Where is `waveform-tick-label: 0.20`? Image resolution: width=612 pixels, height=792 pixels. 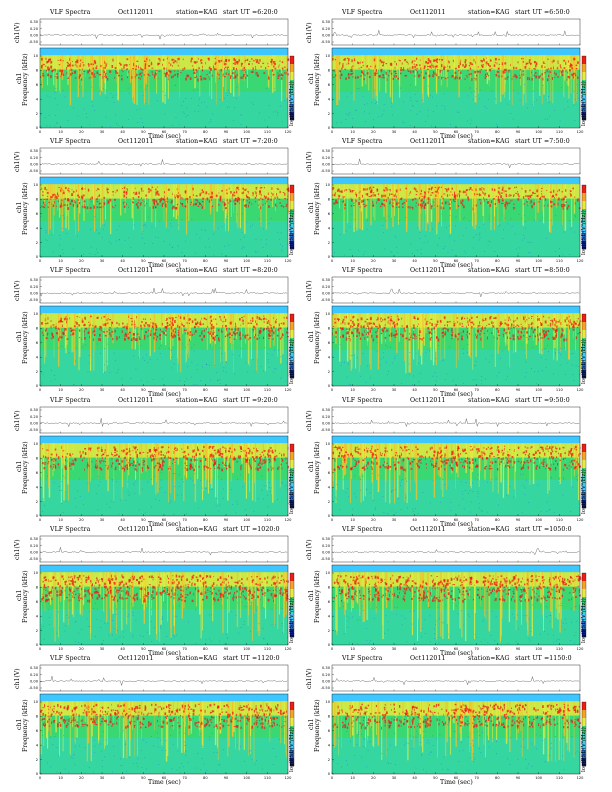 waveform-tick-label: 0.20 is located at coordinates (326, 29).